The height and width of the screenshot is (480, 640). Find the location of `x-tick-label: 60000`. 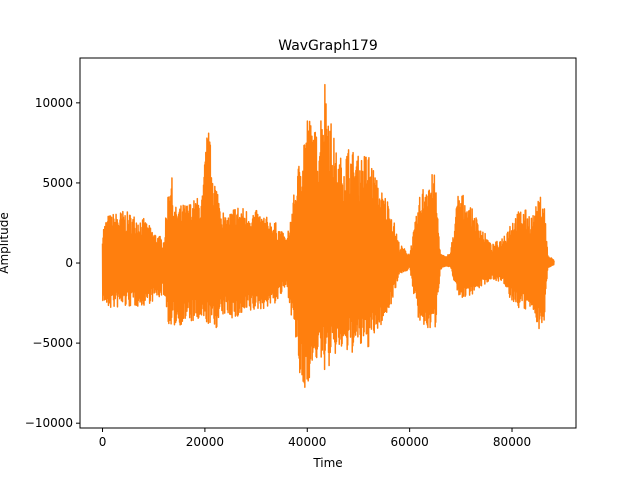

x-tick-label: 60000 is located at coordinates (410, 442).